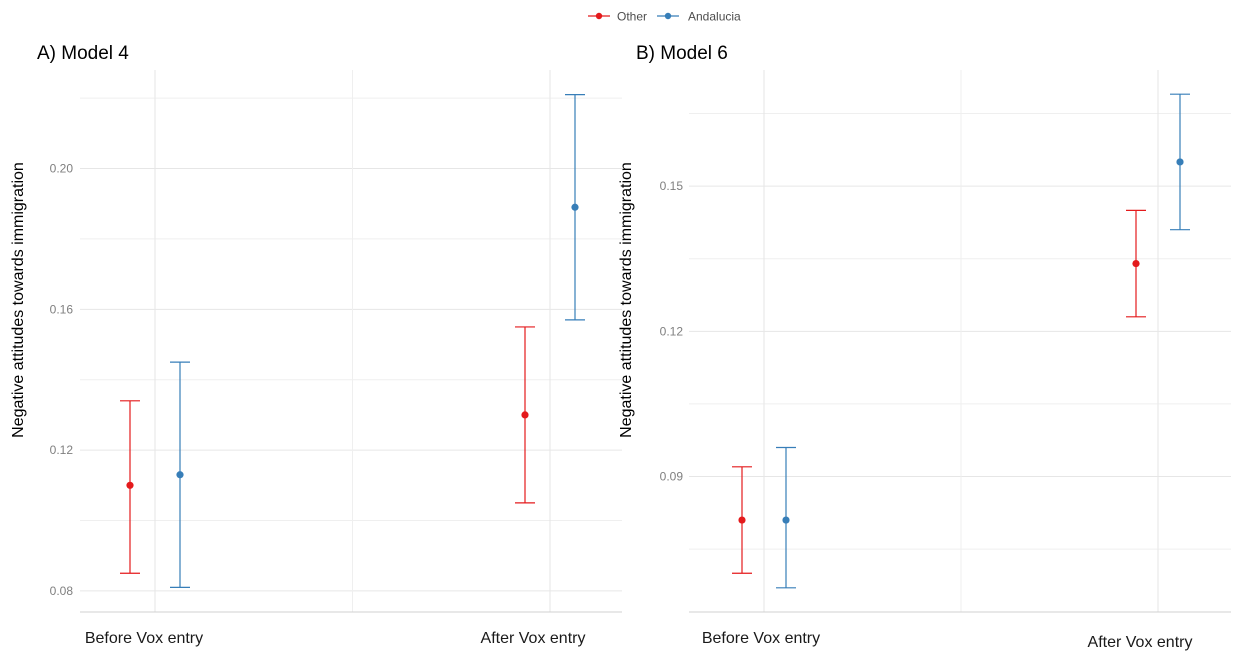 This screenshot has width=1259, height=659. I want to click on legend: Other Andalucia, so click(664, 17).